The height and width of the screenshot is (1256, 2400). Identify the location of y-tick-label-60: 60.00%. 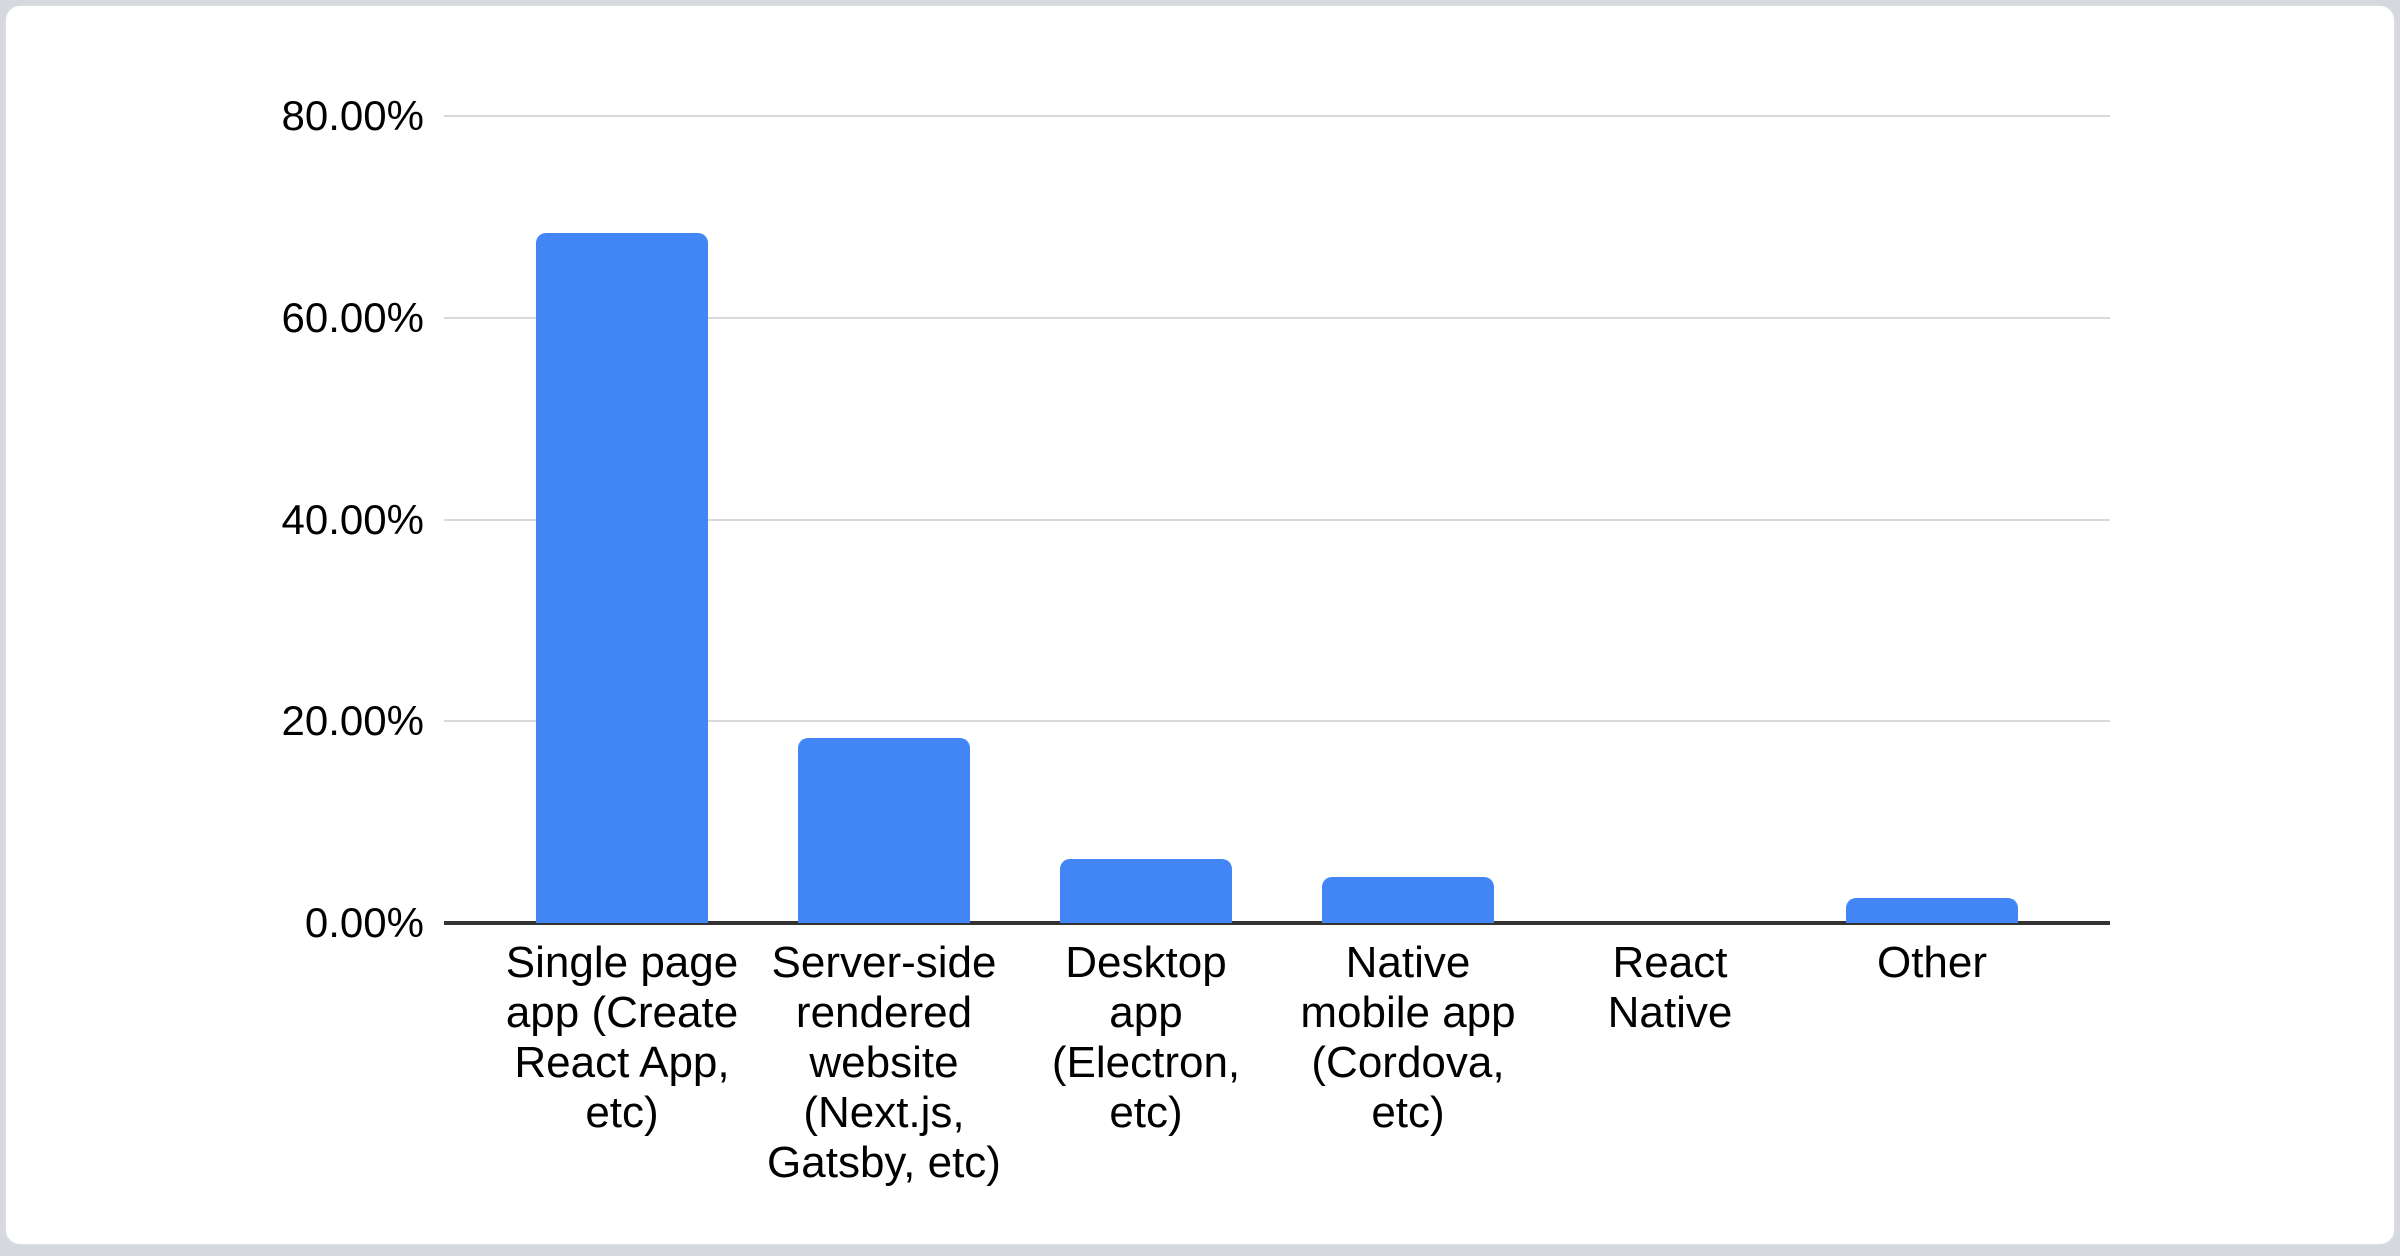
(352, 317).